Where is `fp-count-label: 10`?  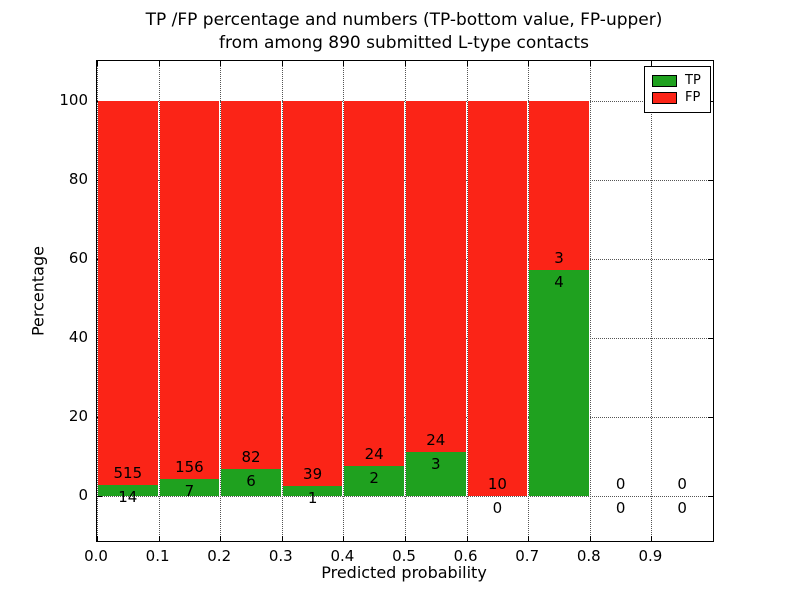 fp-count-label: 10 is located at coordinates (497, 483).